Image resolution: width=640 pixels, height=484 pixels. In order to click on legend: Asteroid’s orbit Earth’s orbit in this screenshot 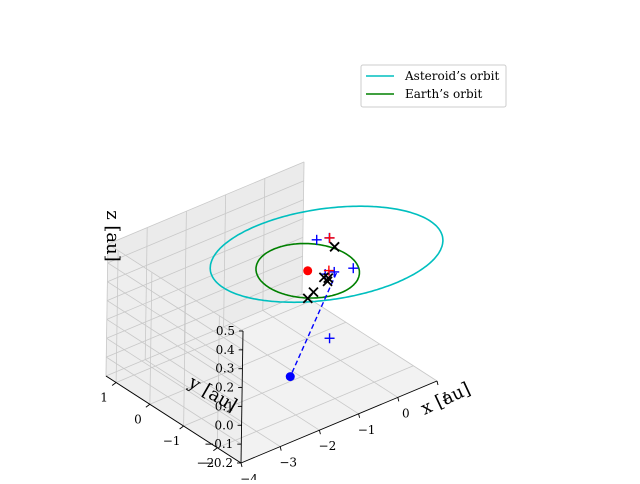, I will do `click(433, 86)`.